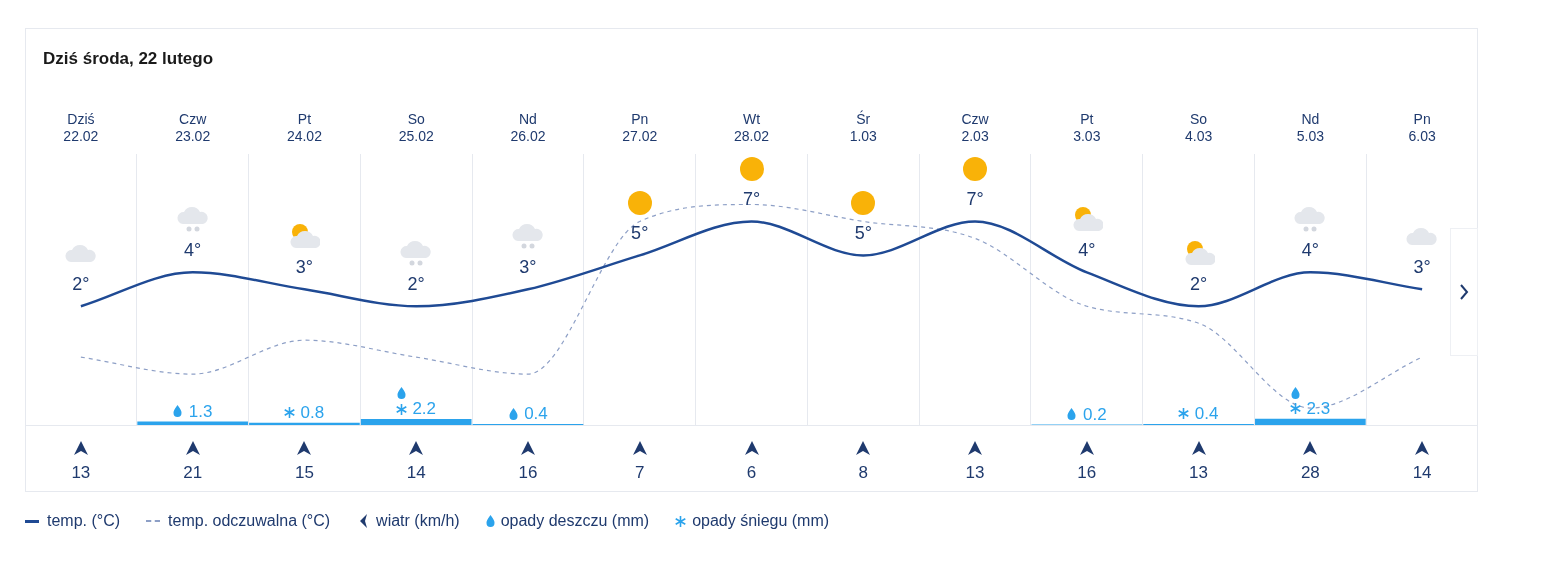 This screenshot has width=1554, height=561. I want to click on x-tick-label: Pn 6.03, so click(1422, 128).